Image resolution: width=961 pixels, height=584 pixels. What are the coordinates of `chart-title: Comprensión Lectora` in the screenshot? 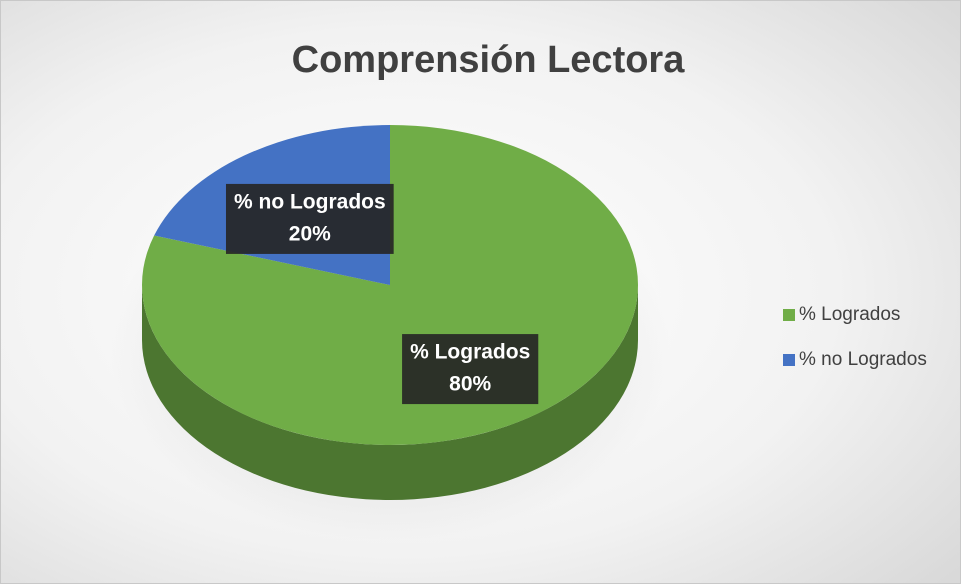 It's located at (489, 60).